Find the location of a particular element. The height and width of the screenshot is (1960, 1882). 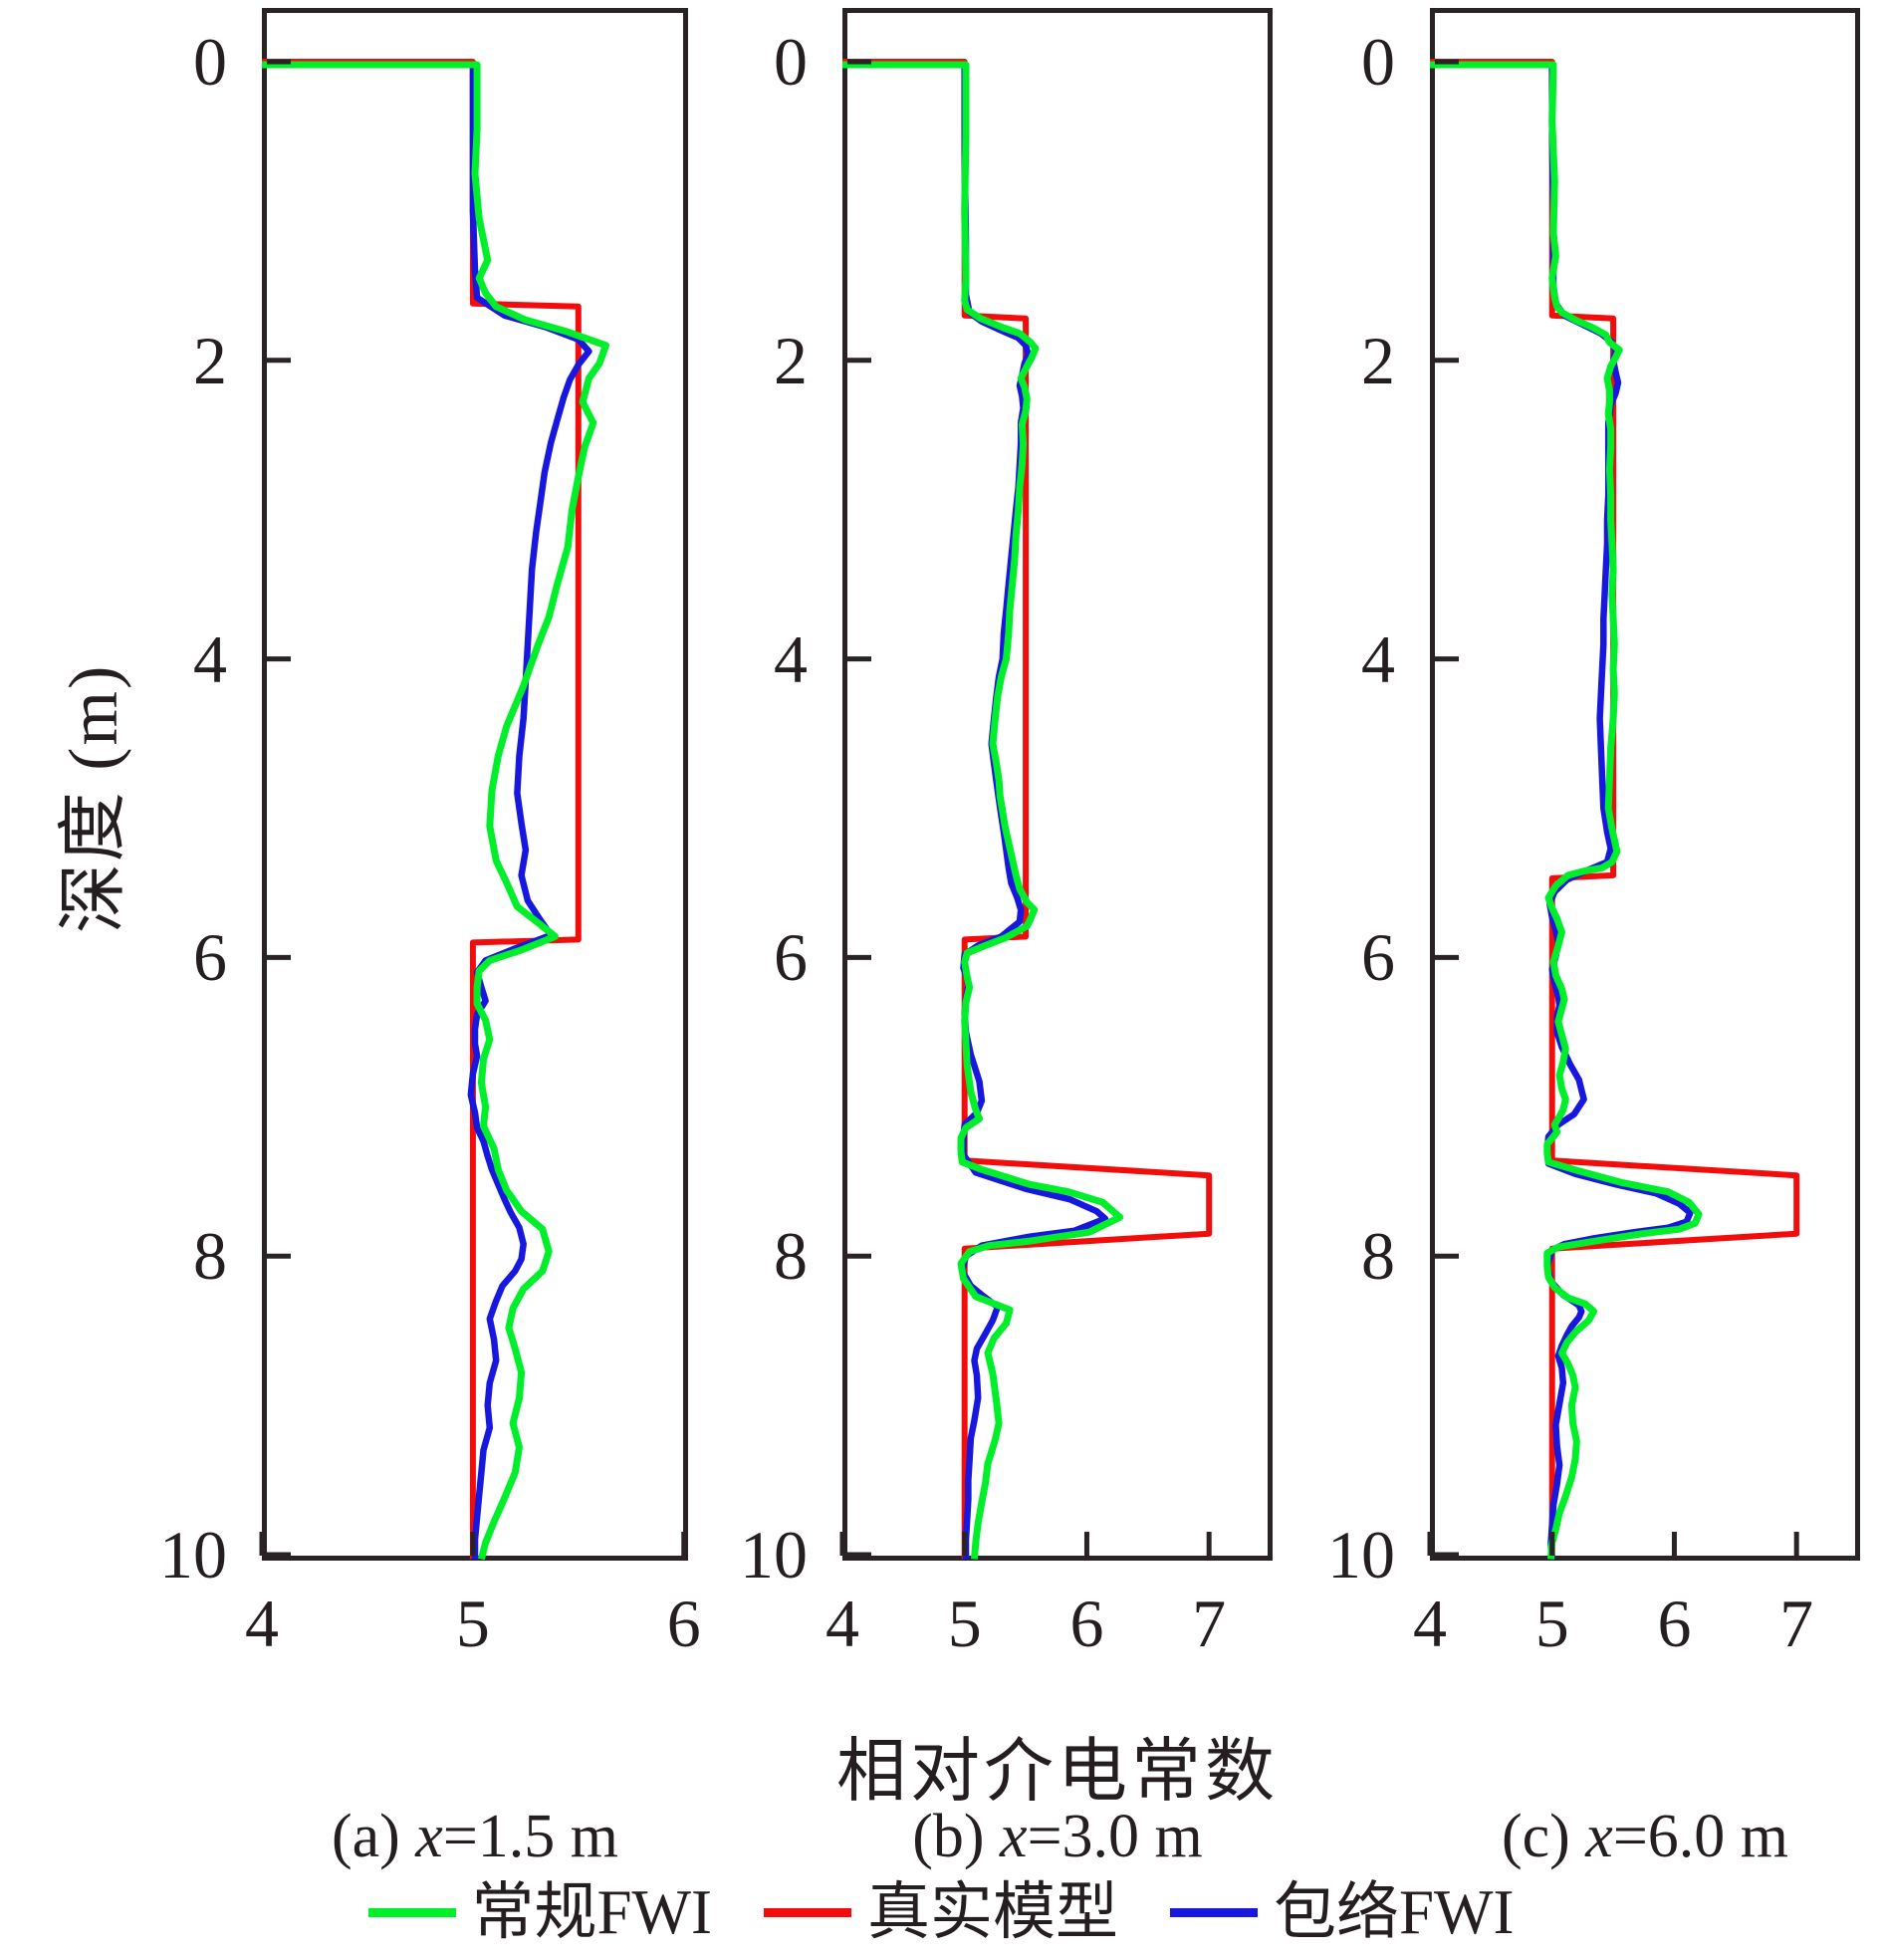

series-true_model-line is located at coordinates (422, 810).